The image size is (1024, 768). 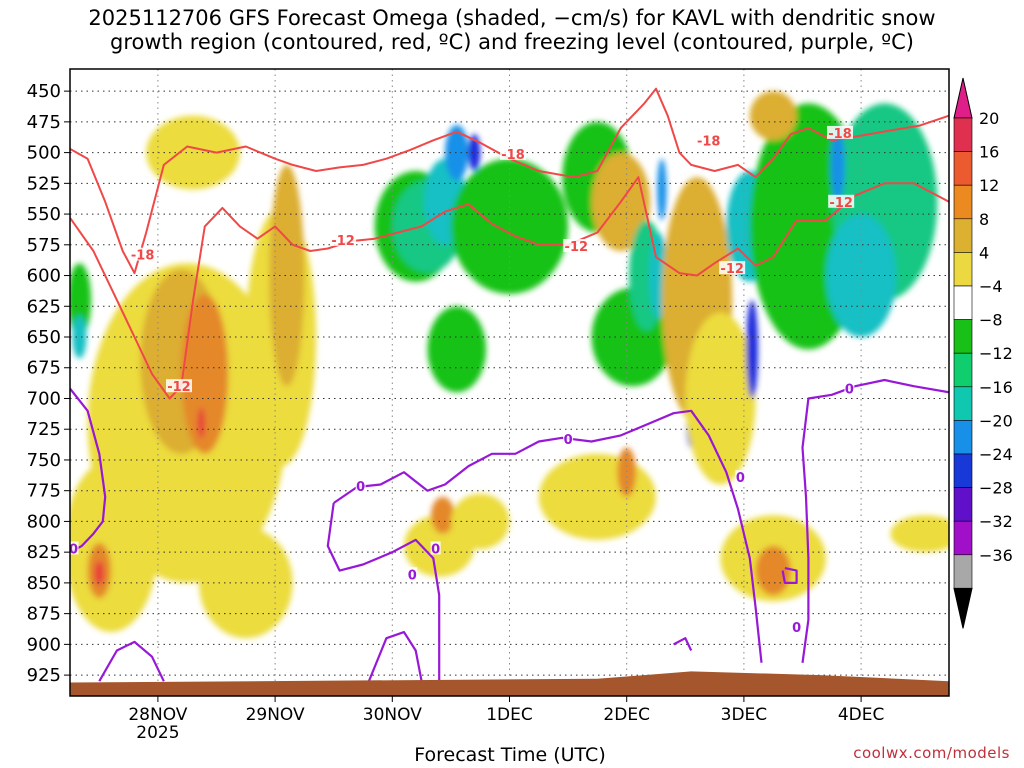 What do you see at coordinates (44, 368) in the screenshot?
I see `y-tick-label: 675` at bounding box center [44, 368].